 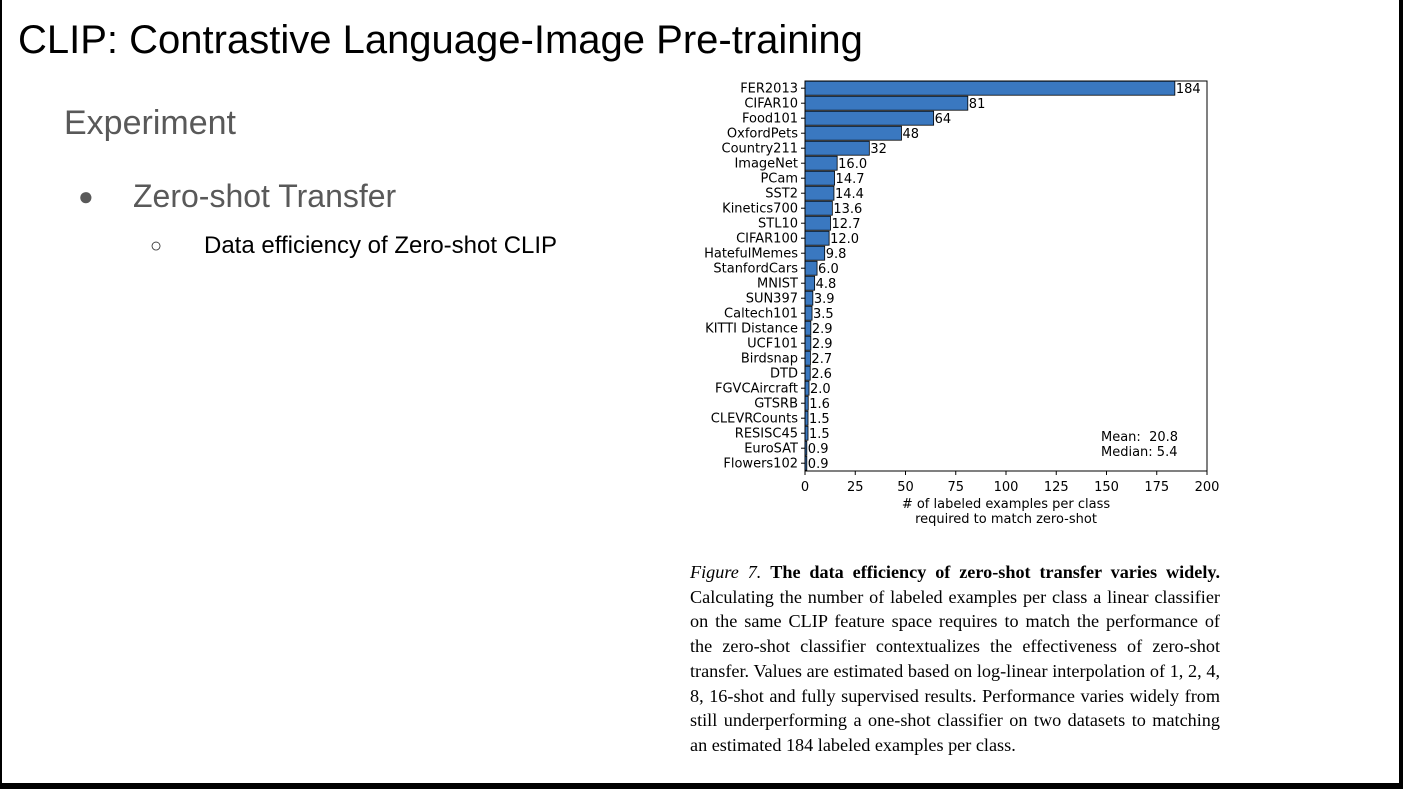 What do you see at coordinates (849, 194) in the screenshot?
I see `data-label: 14.4` at bounding box center [849, 194].